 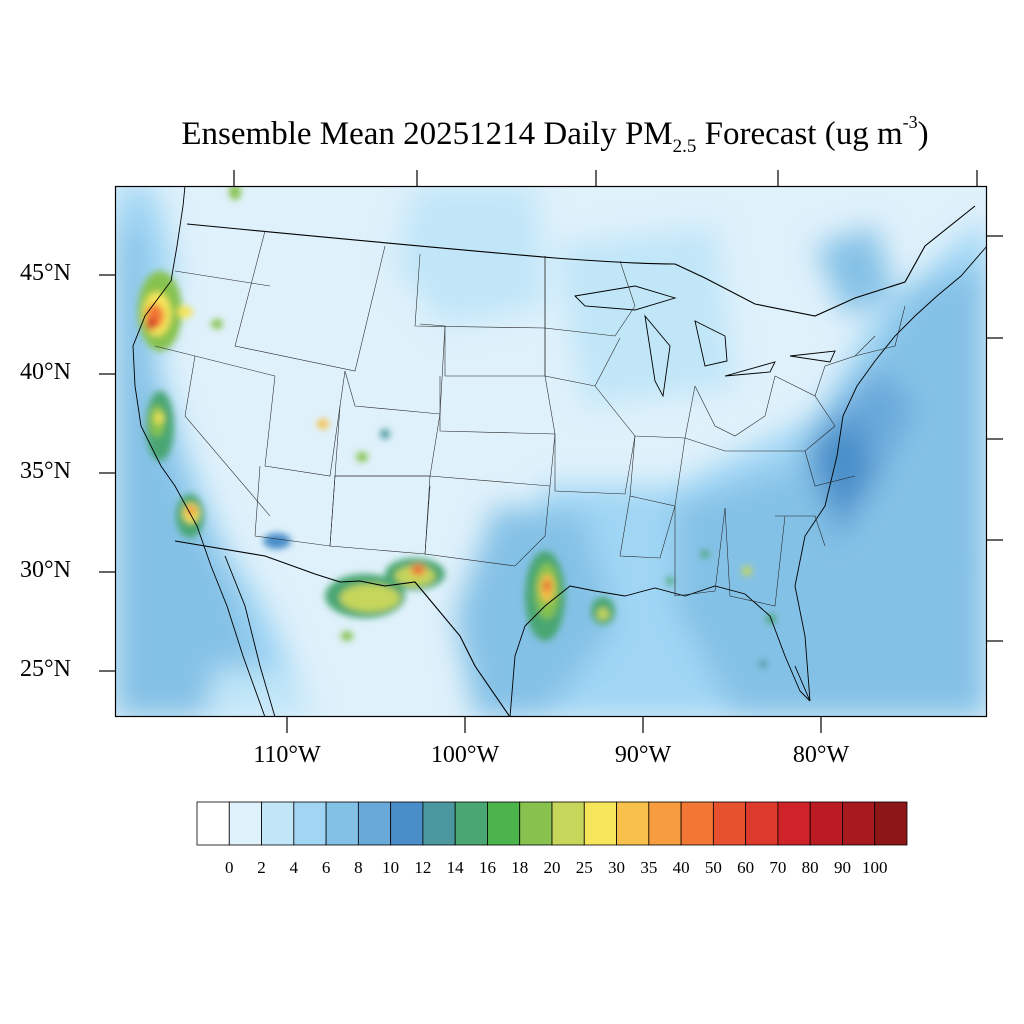 What do you see at coordinates (455, 867) in the screenshot?
I see `colorbar-tick-label: 14` at bounding box center [455, 867].